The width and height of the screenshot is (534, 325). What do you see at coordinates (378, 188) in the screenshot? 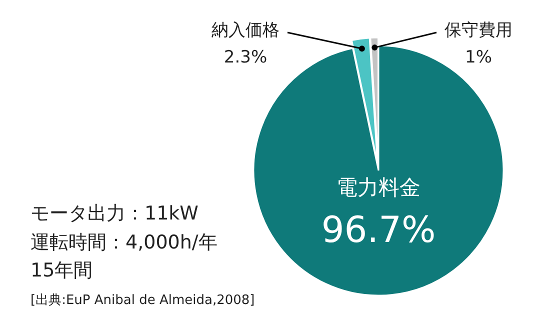
I see `slice-label: 電力料金` at bounding box center [378, 188].